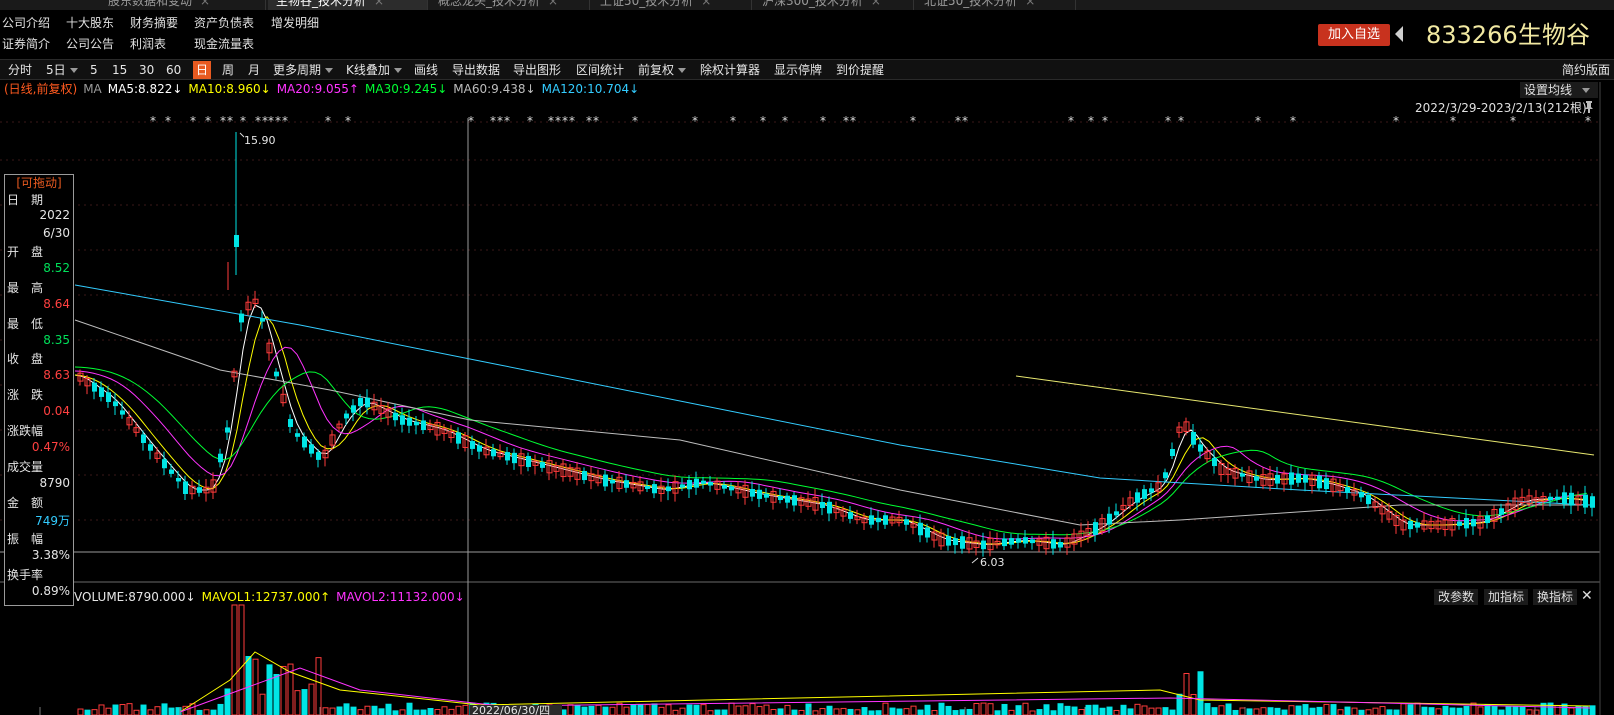 The width and height of the screenshot is (1614, 715). Describe the element at coordinates (295, 23) in the screenshot. I see `link-issuance: 增发明细` at that location.